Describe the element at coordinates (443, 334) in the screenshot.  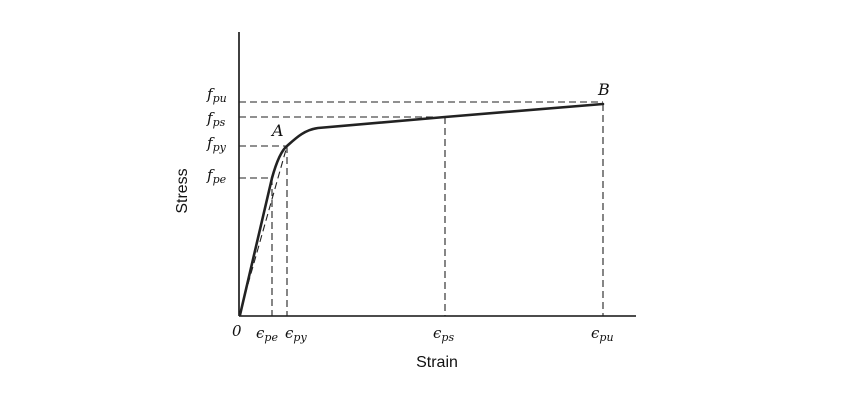
I see `label-eps: ϵps` at that location.